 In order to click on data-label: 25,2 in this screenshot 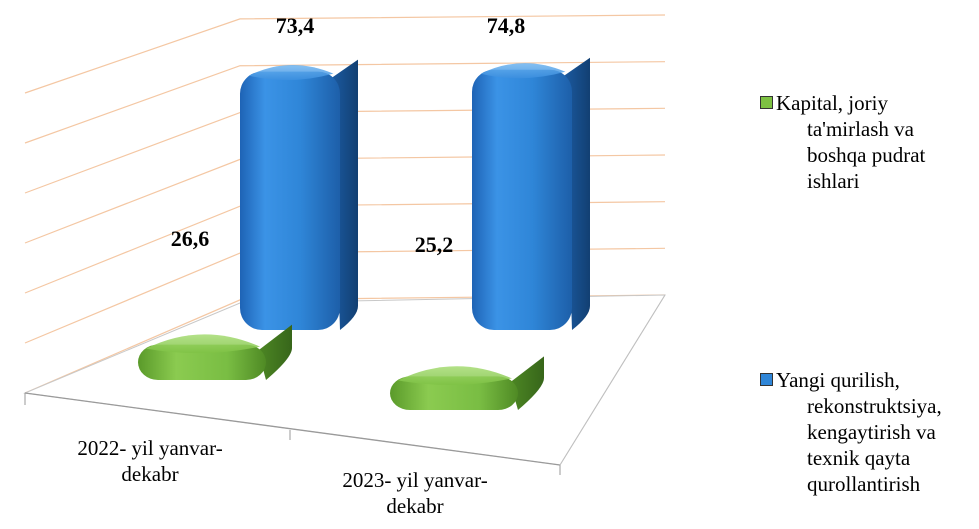, I will do `click(434, 244)`.